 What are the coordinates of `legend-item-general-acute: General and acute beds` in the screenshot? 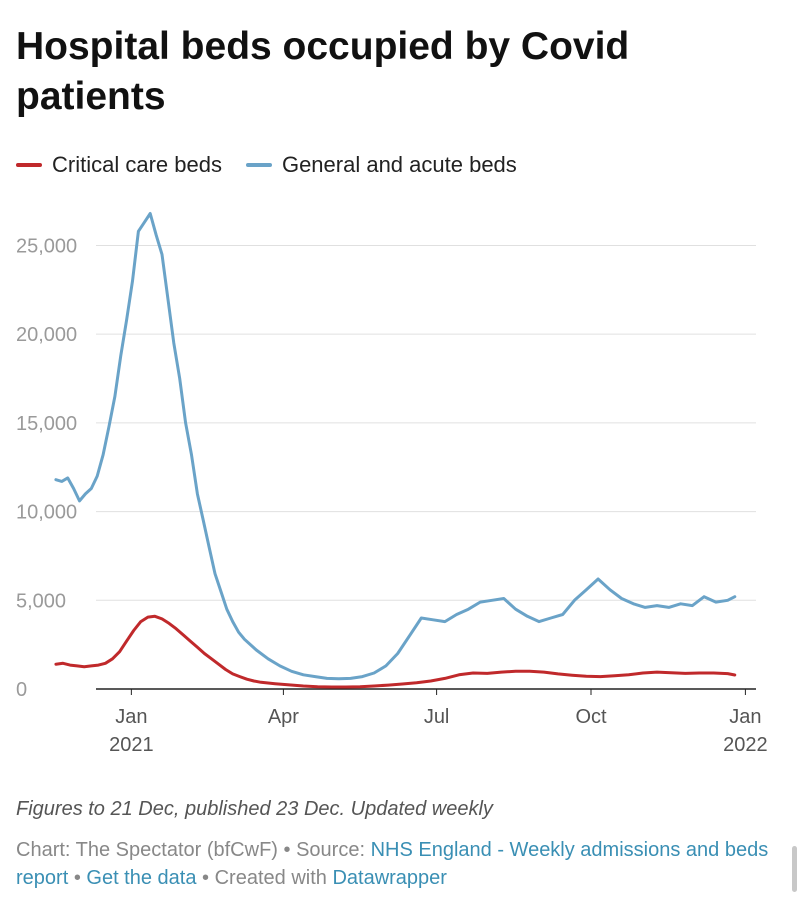 It's located at (381, 165).